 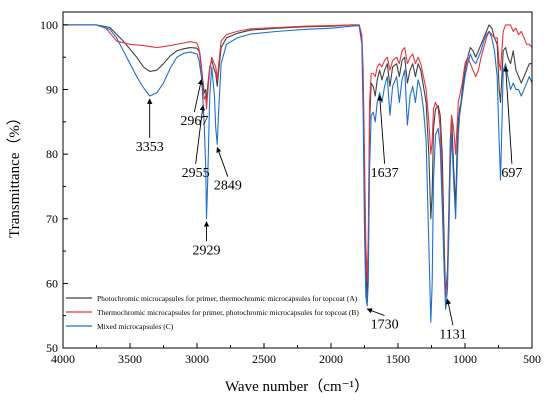 I want to click on y-tick-label-3: 80, so click(x=52, y=154).